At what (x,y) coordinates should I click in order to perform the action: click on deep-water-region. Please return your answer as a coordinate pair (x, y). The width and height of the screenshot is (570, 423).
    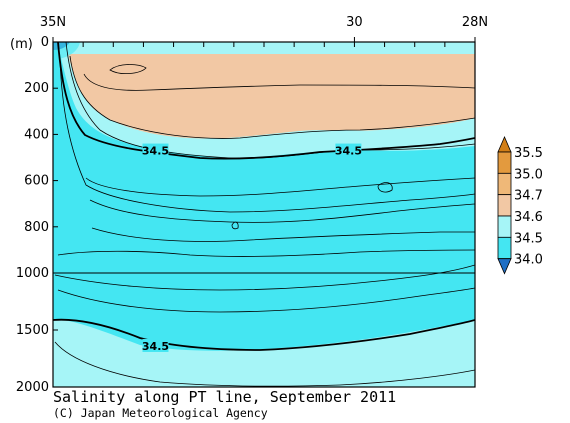
    Looking at the image, I should click on (264, 353).